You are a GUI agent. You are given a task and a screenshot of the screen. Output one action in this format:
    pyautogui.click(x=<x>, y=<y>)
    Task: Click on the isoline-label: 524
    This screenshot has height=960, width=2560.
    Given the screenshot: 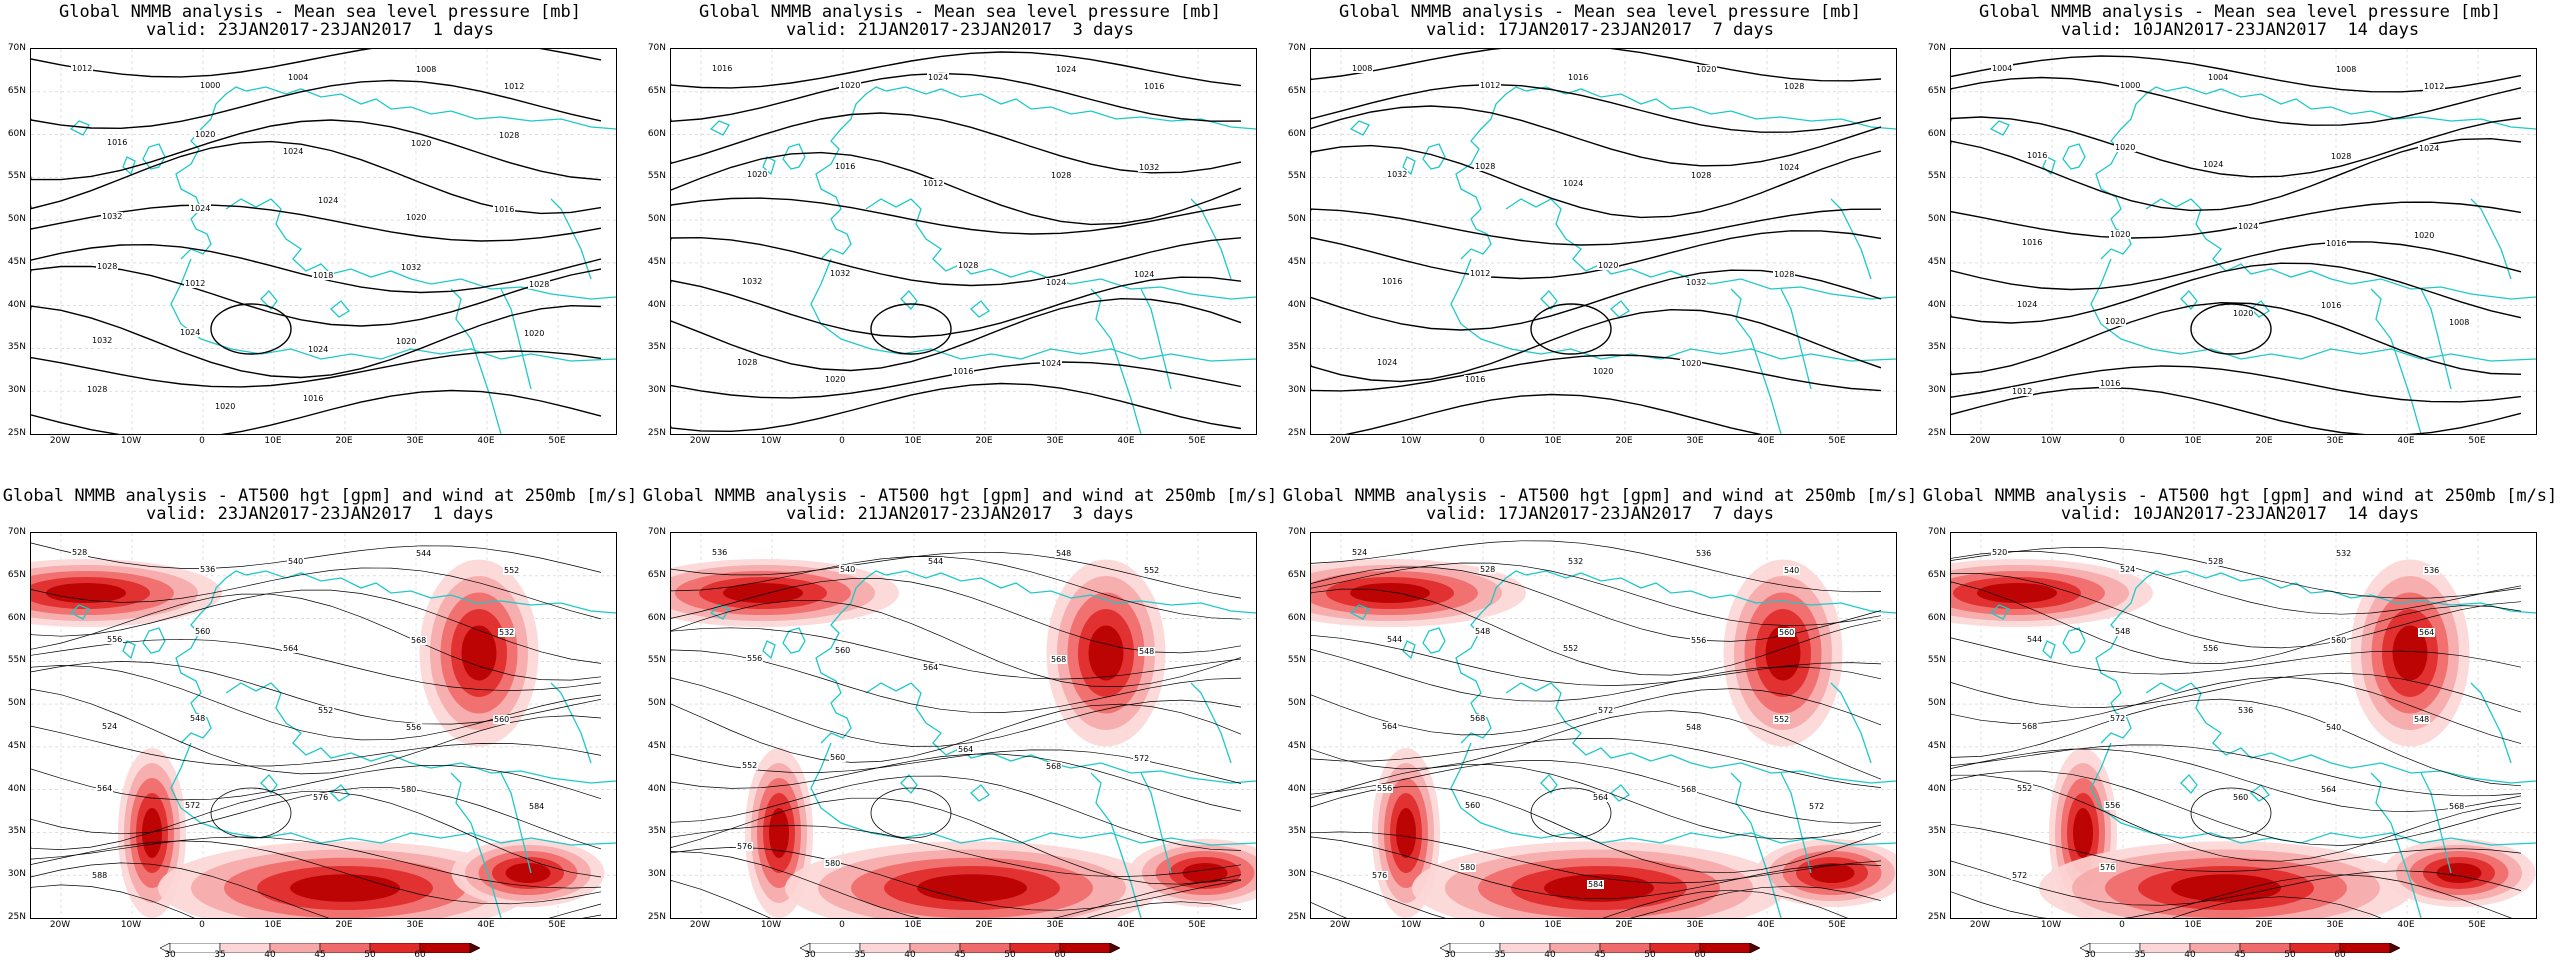 What is the action you would take?
    pyautogui.click(x=2128, y=569)
    